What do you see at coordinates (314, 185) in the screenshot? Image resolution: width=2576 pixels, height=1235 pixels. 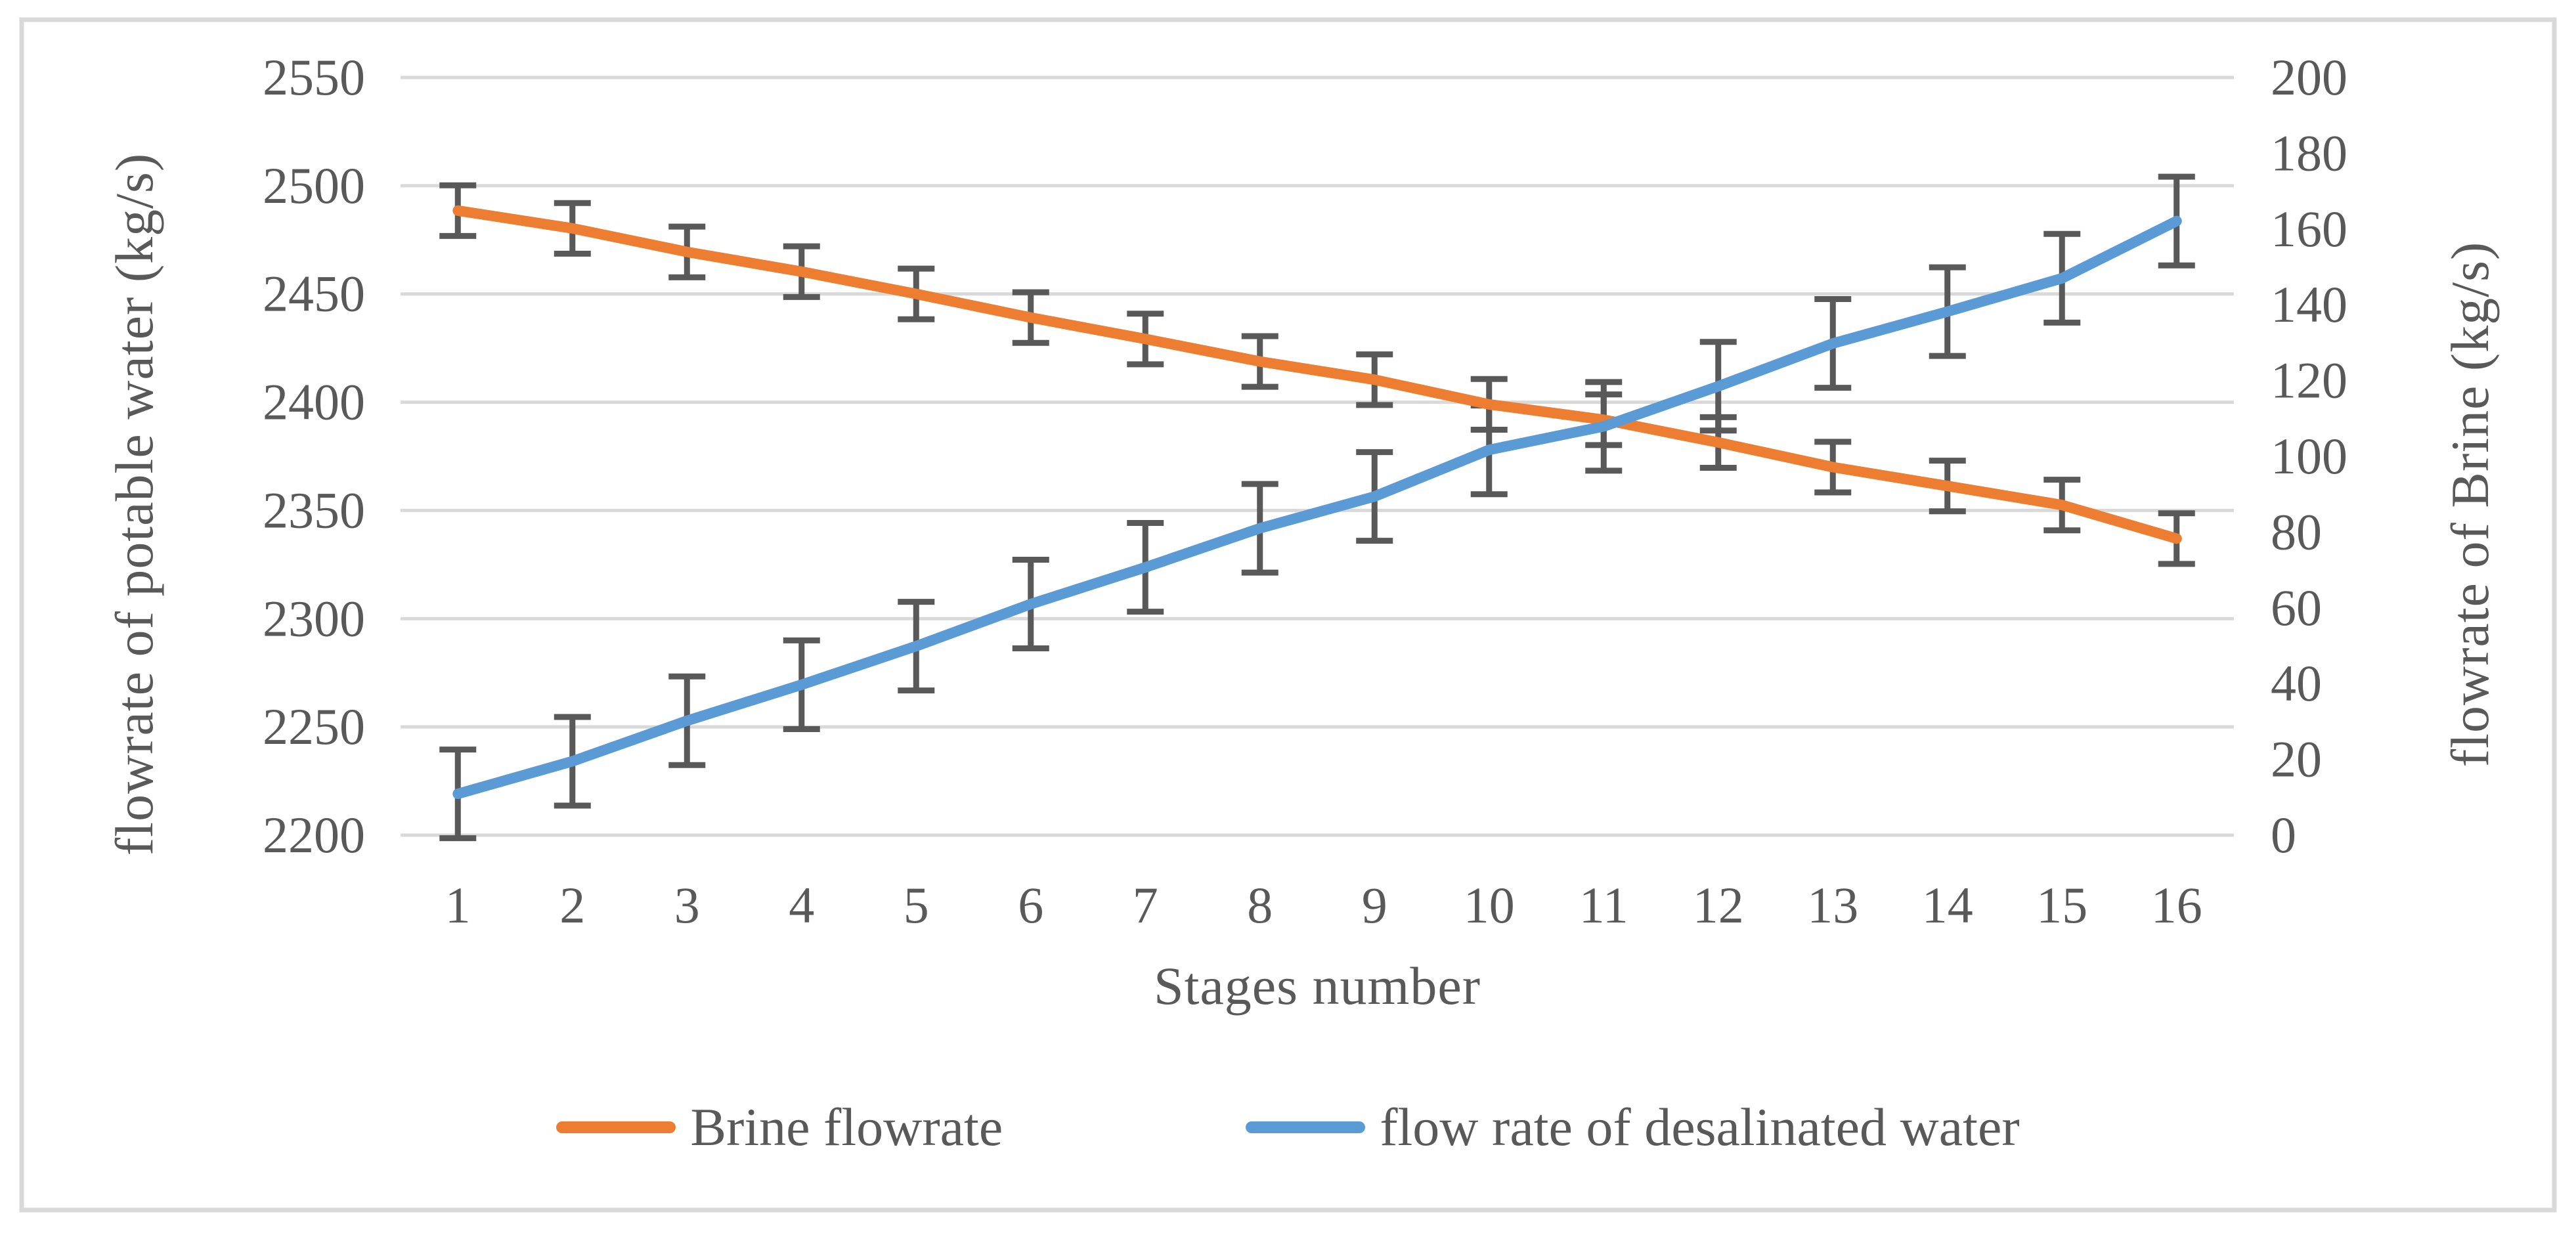 I see `y-left-tick-label: 2500` at bounding box center [314, 185].